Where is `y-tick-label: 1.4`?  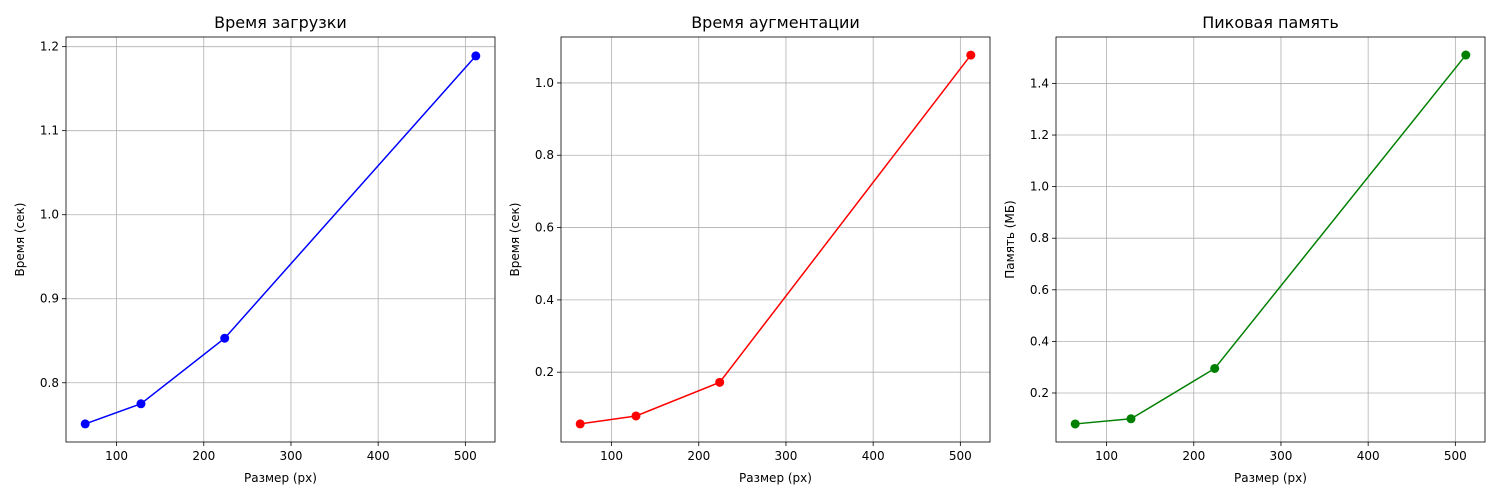
y-tick-label: 1.4 is located at coordinates (1039, 83).